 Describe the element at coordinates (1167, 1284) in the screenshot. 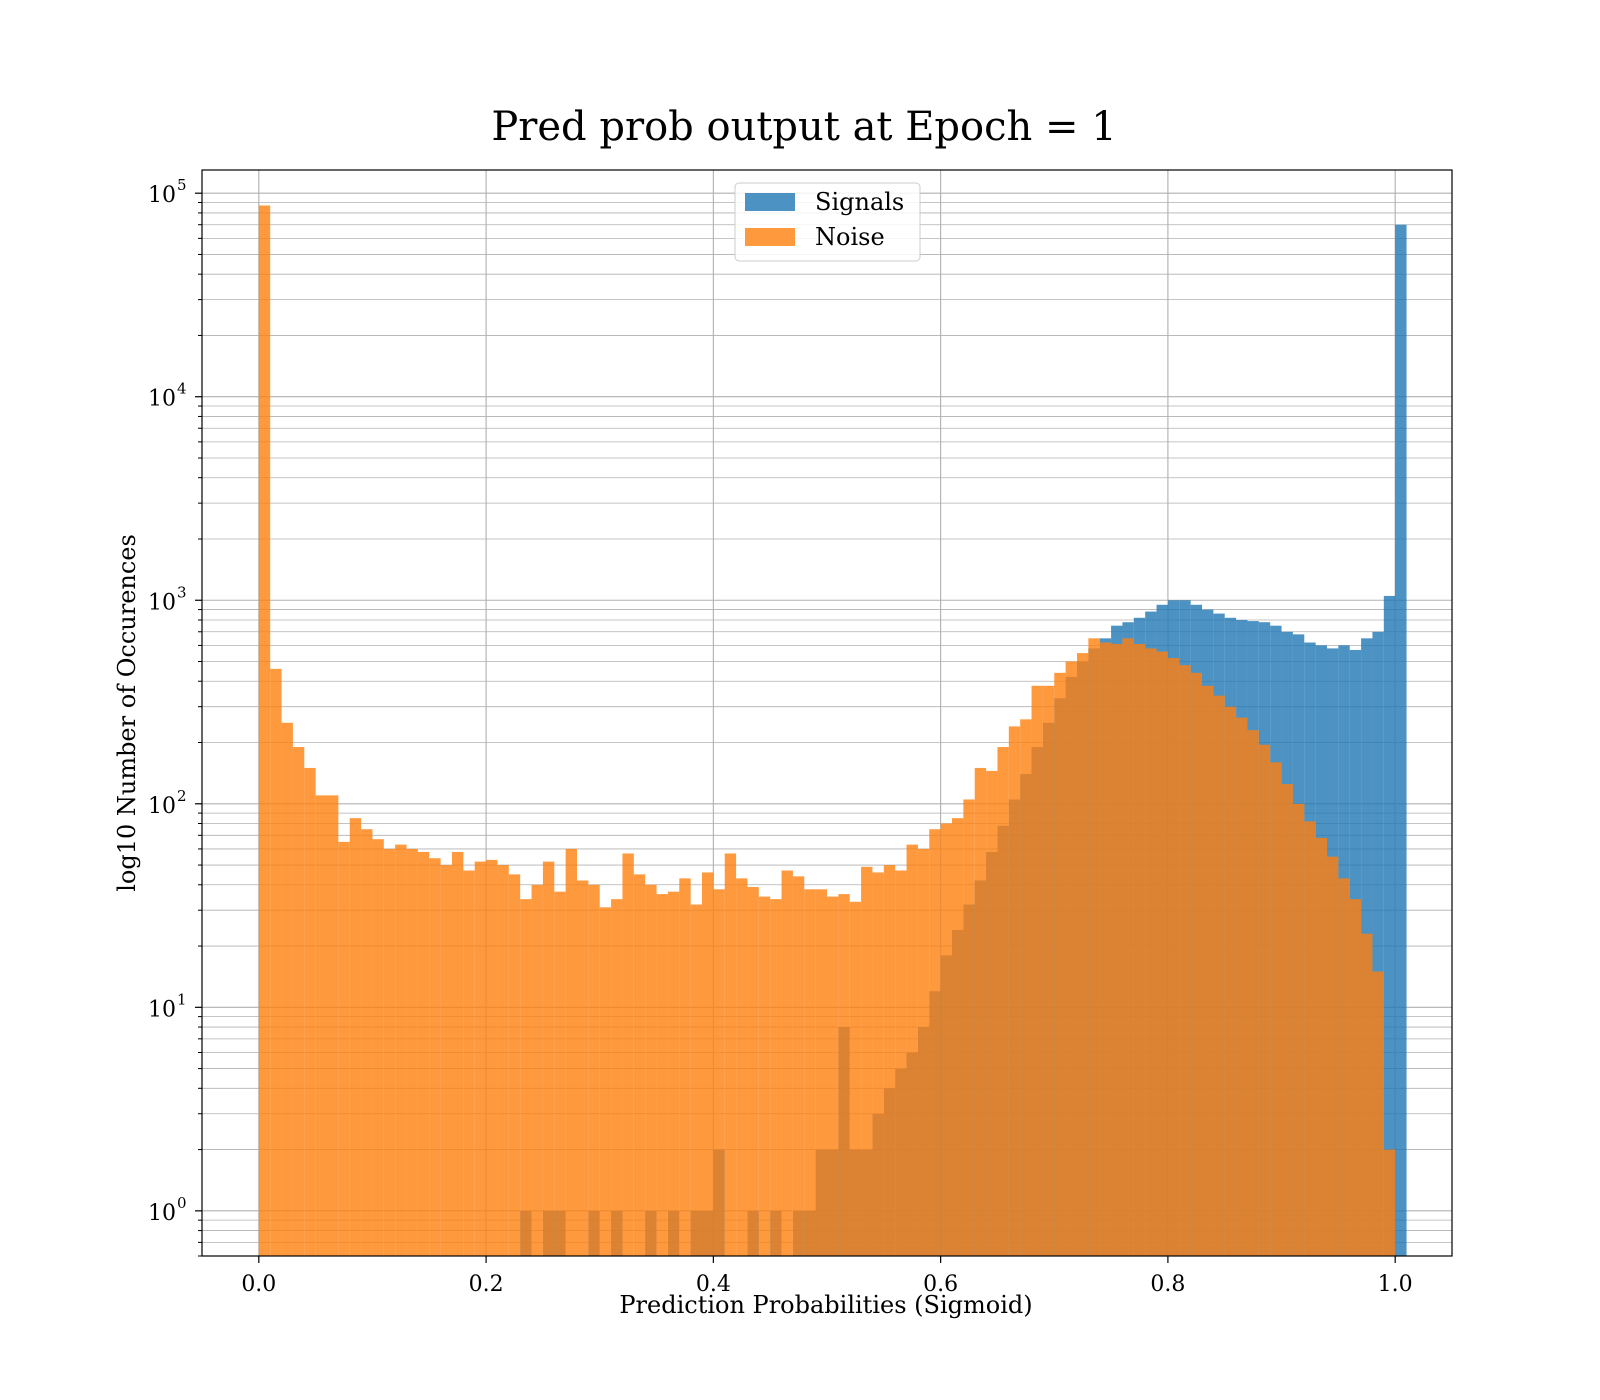

I see `x-tick-label: 0.8` at that location.